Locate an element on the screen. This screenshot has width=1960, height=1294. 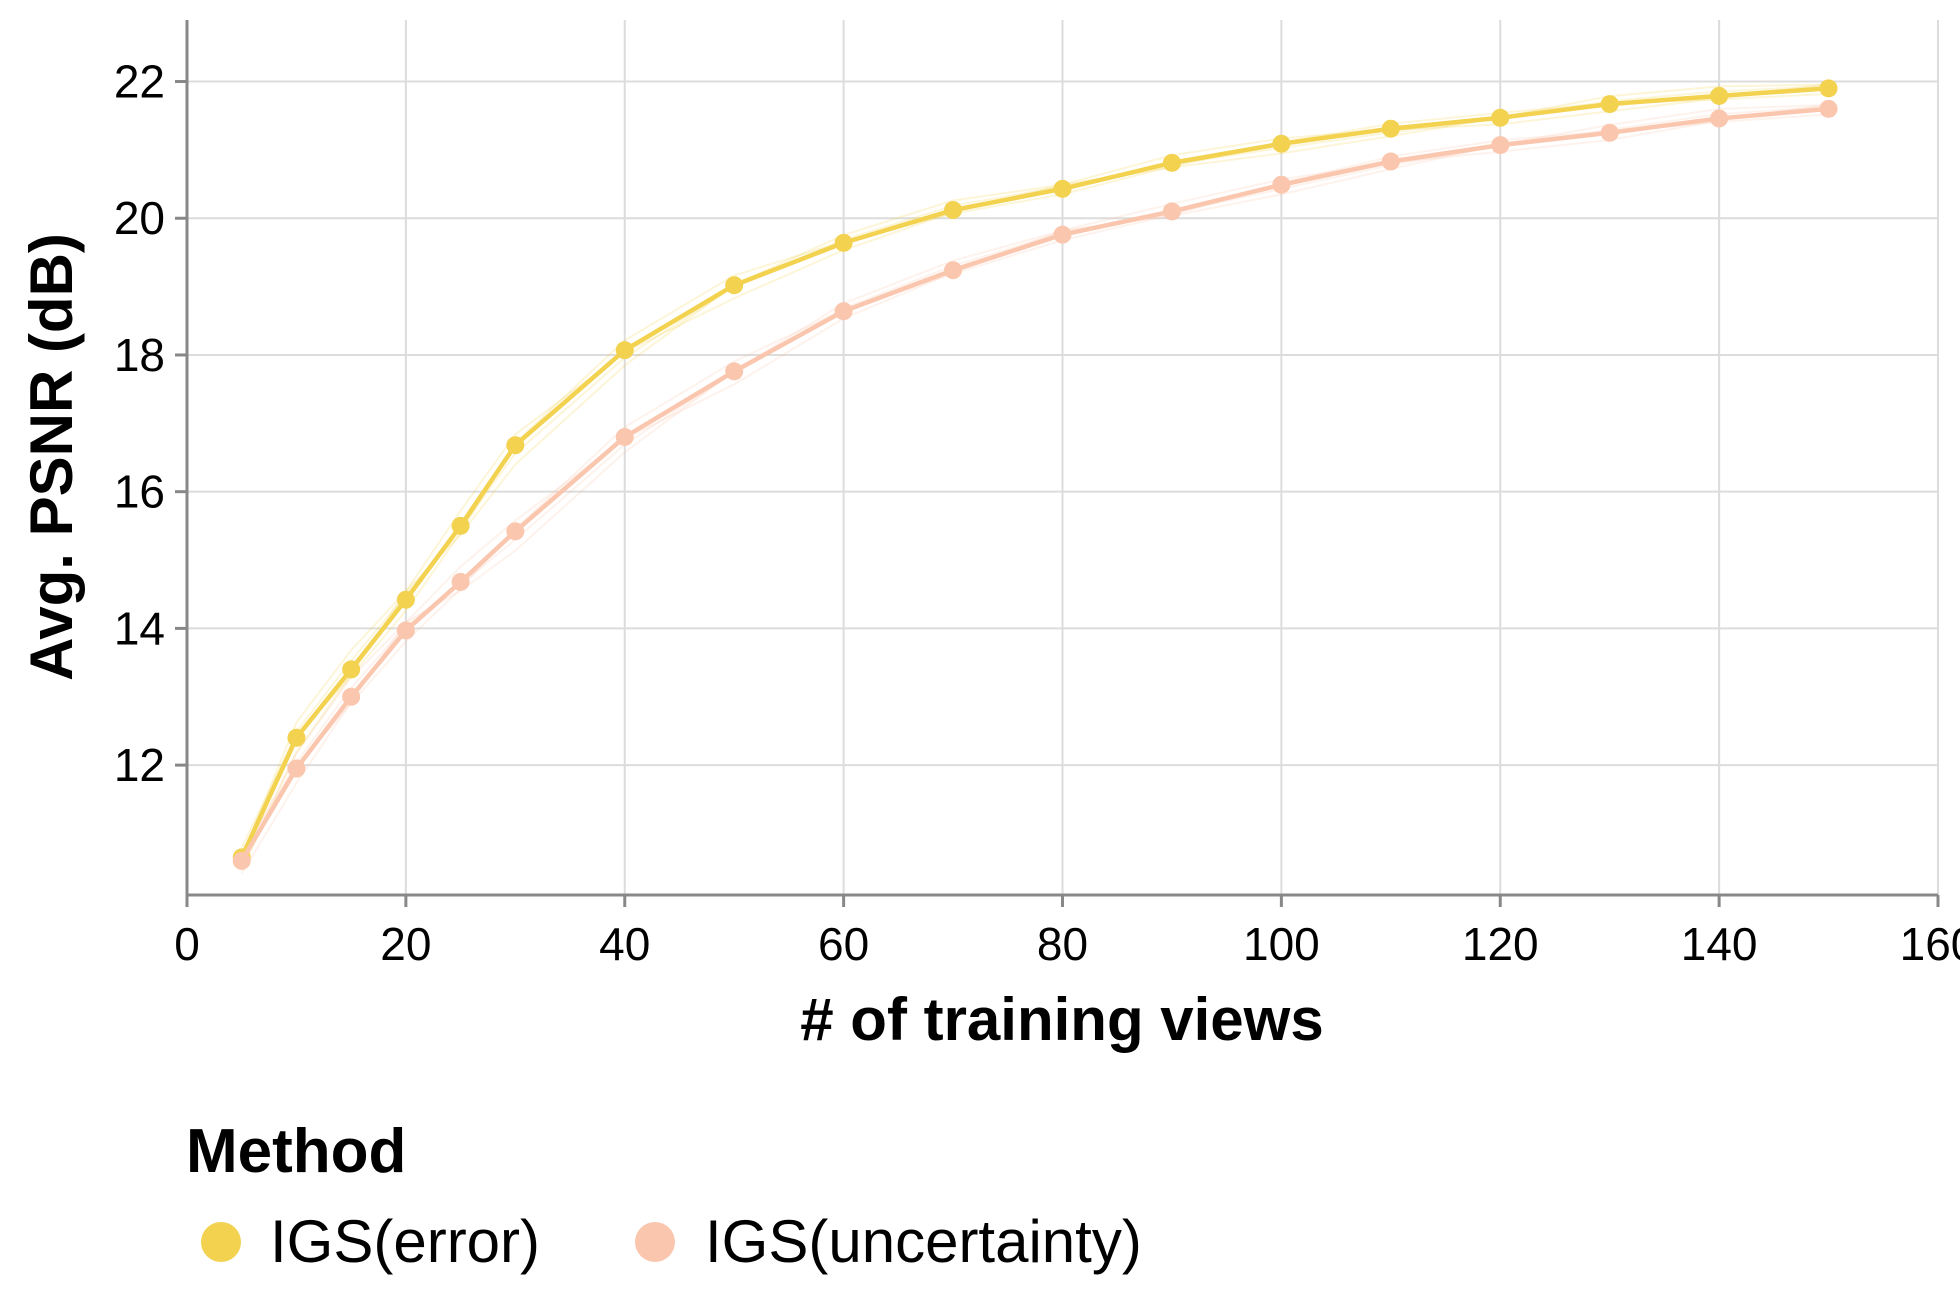
y-tick-label: 20 is located at coordinates (139, 218).